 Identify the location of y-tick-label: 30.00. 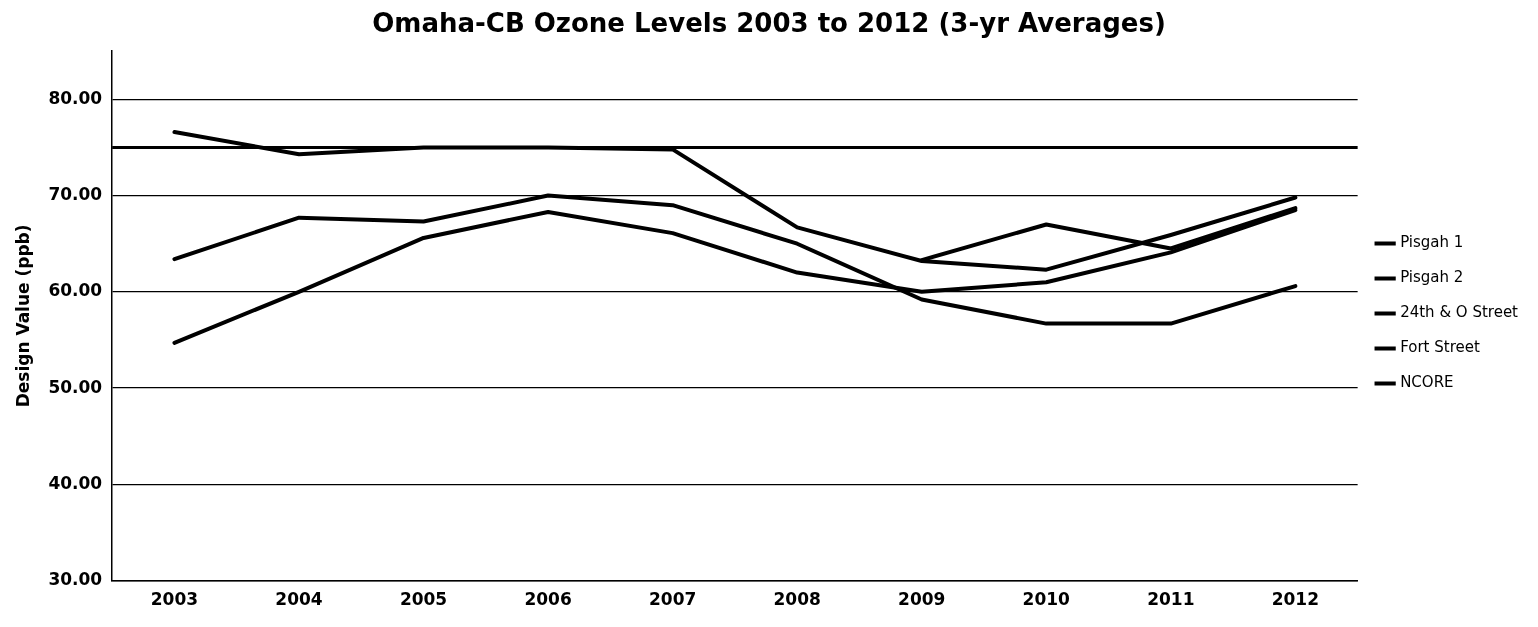
(75, 579).